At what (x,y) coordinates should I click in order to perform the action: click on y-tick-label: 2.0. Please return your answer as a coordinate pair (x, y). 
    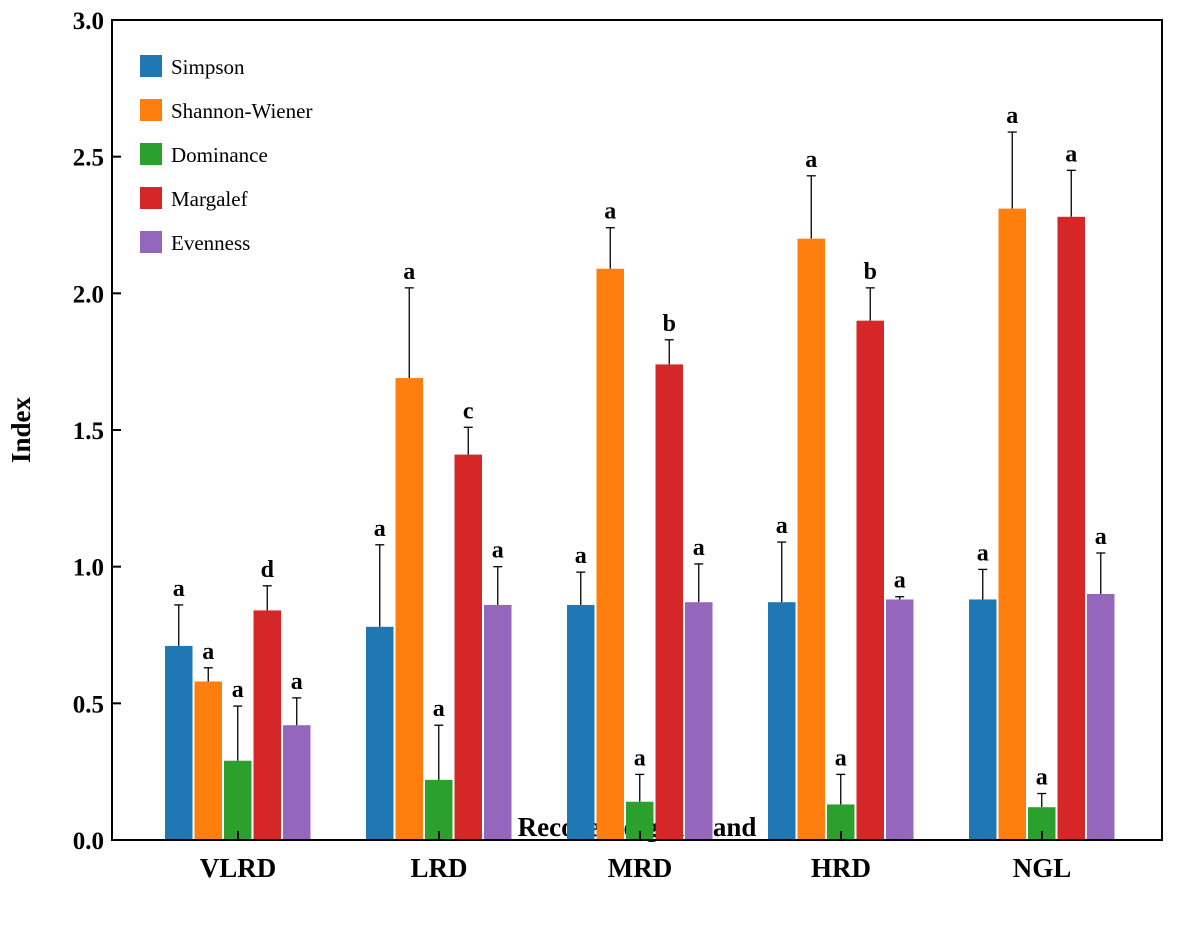
    Looking at the image, I should click on (88, 294).